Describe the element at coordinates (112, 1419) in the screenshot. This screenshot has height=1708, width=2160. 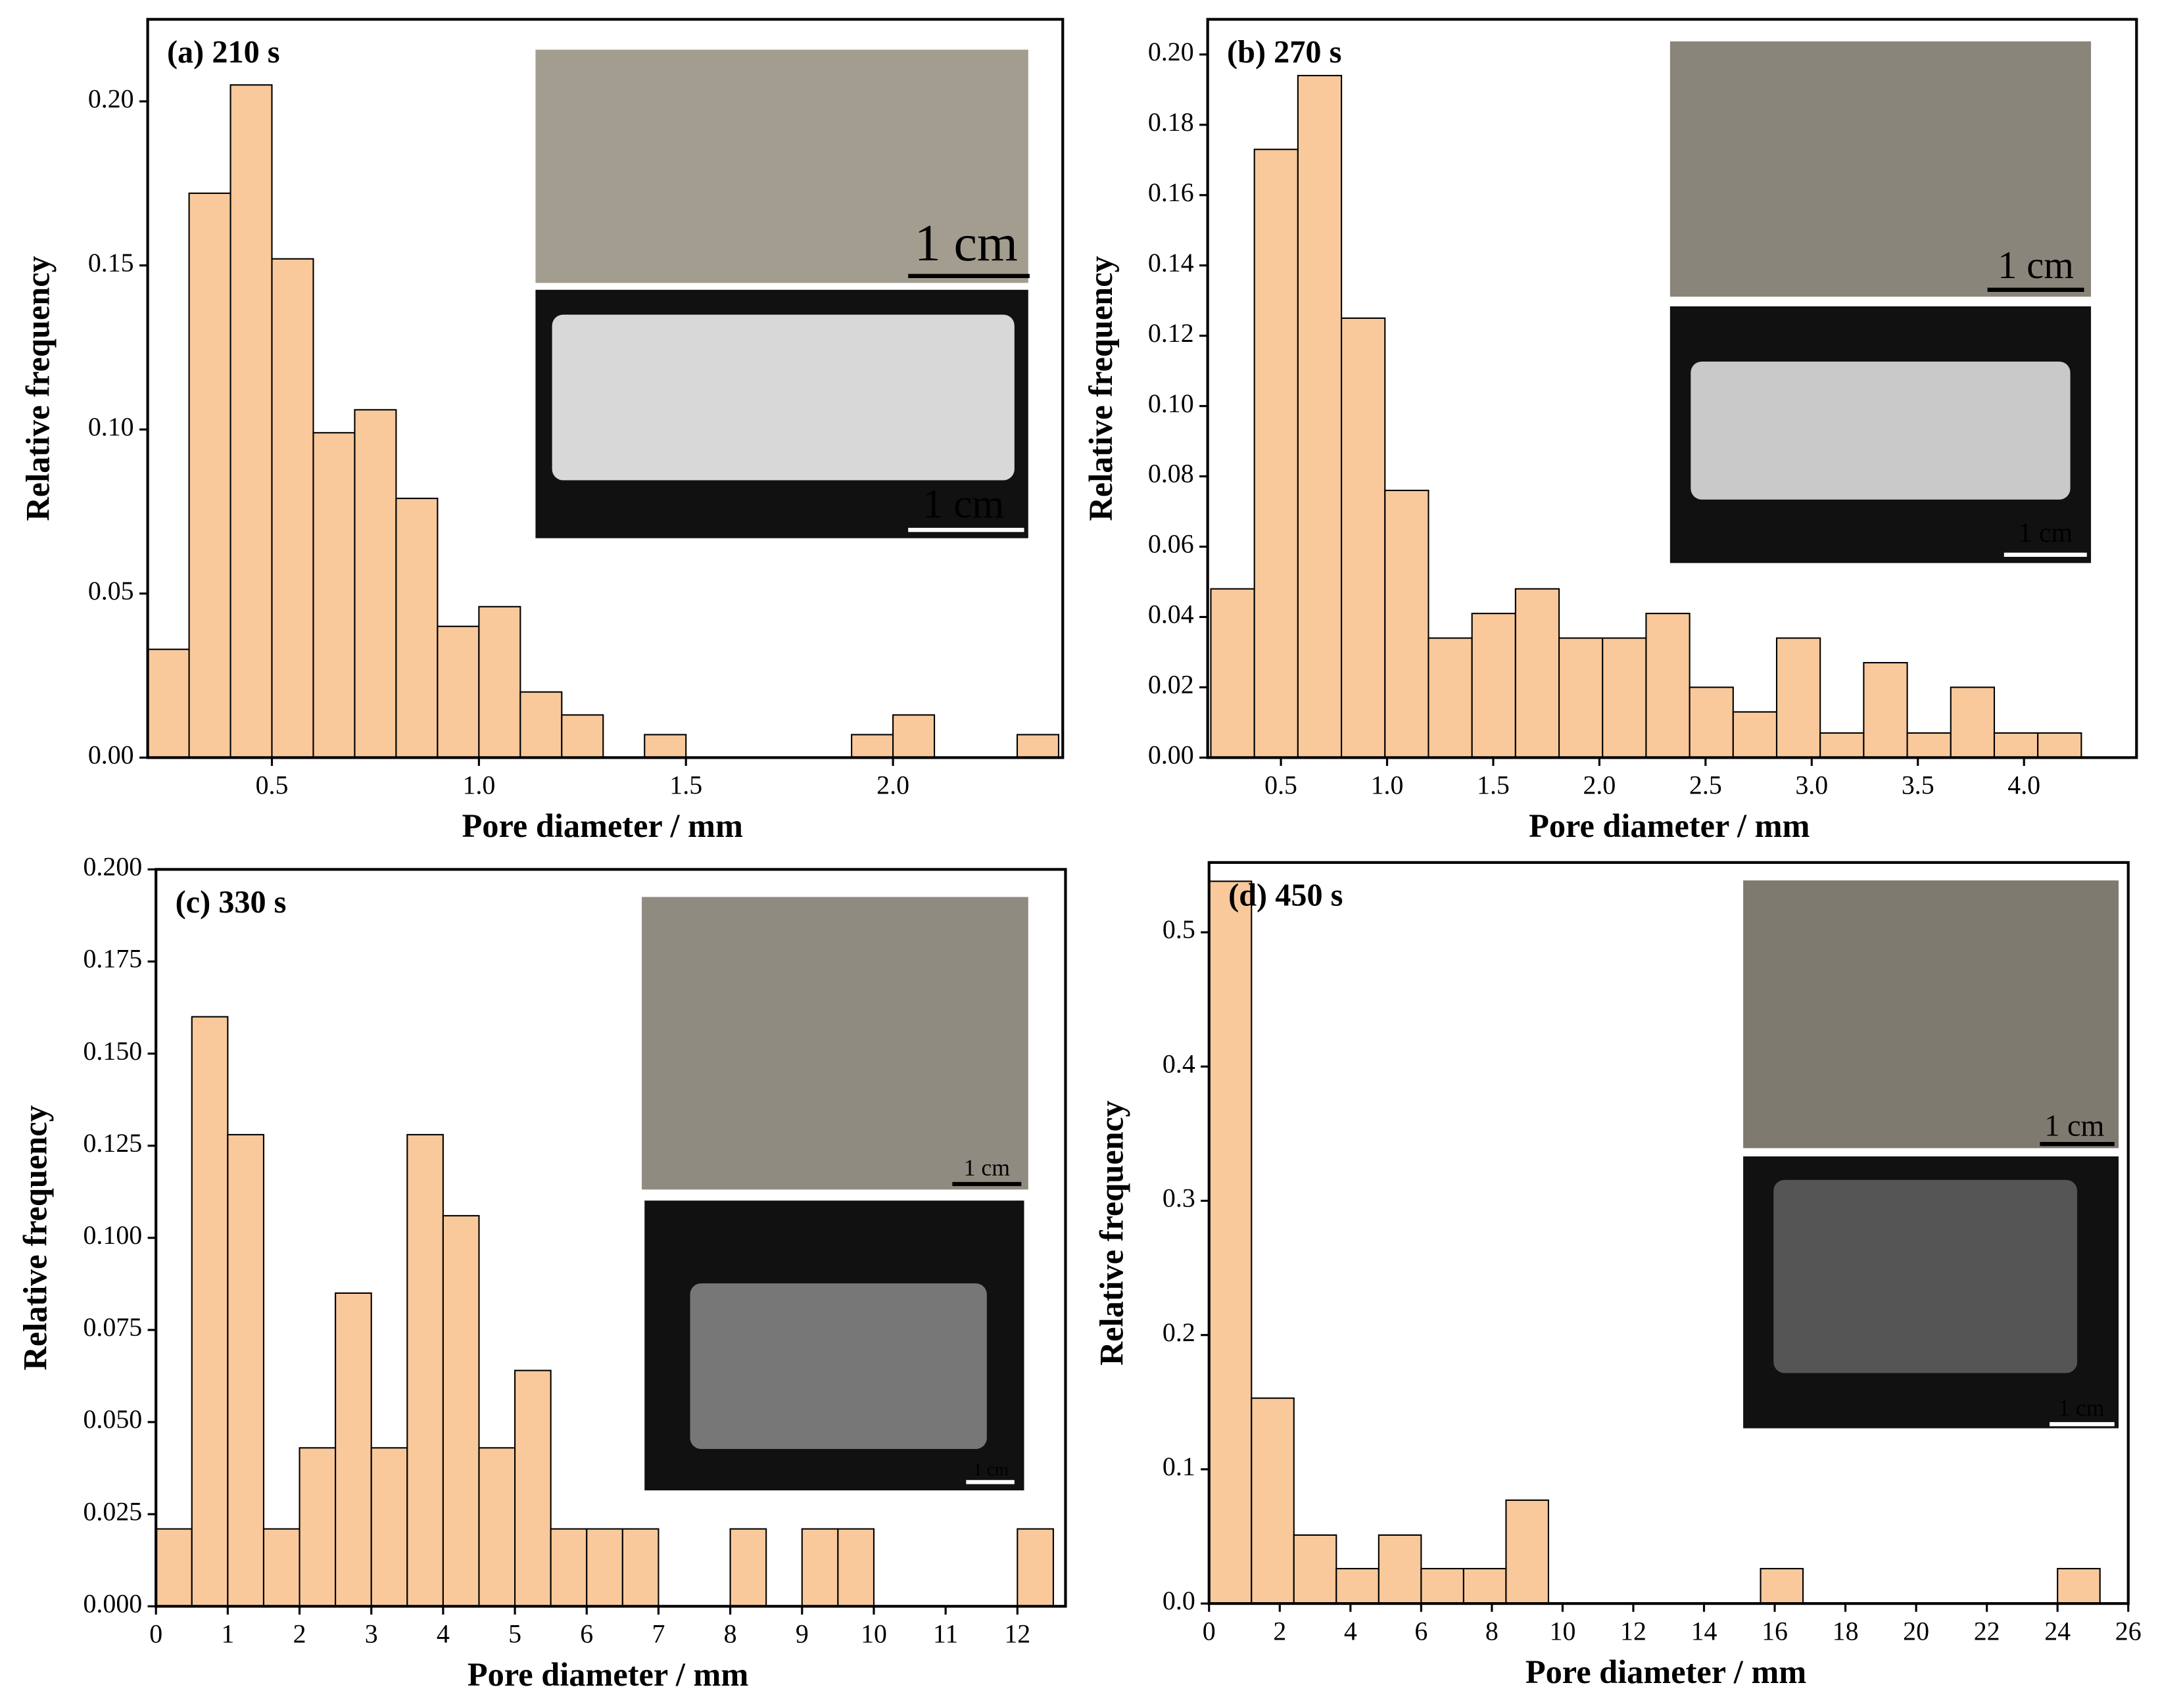
I see `y-tick-label: 0.050` at that location.